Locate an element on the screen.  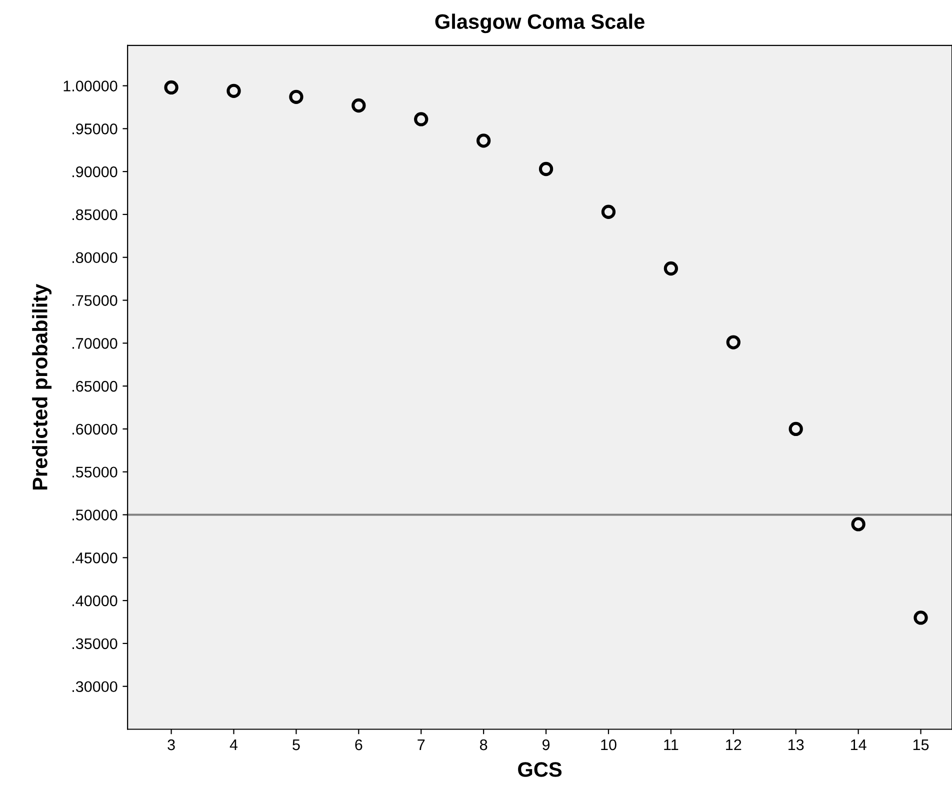
x-tick-label: 7 is located at coordinates (421, 745).